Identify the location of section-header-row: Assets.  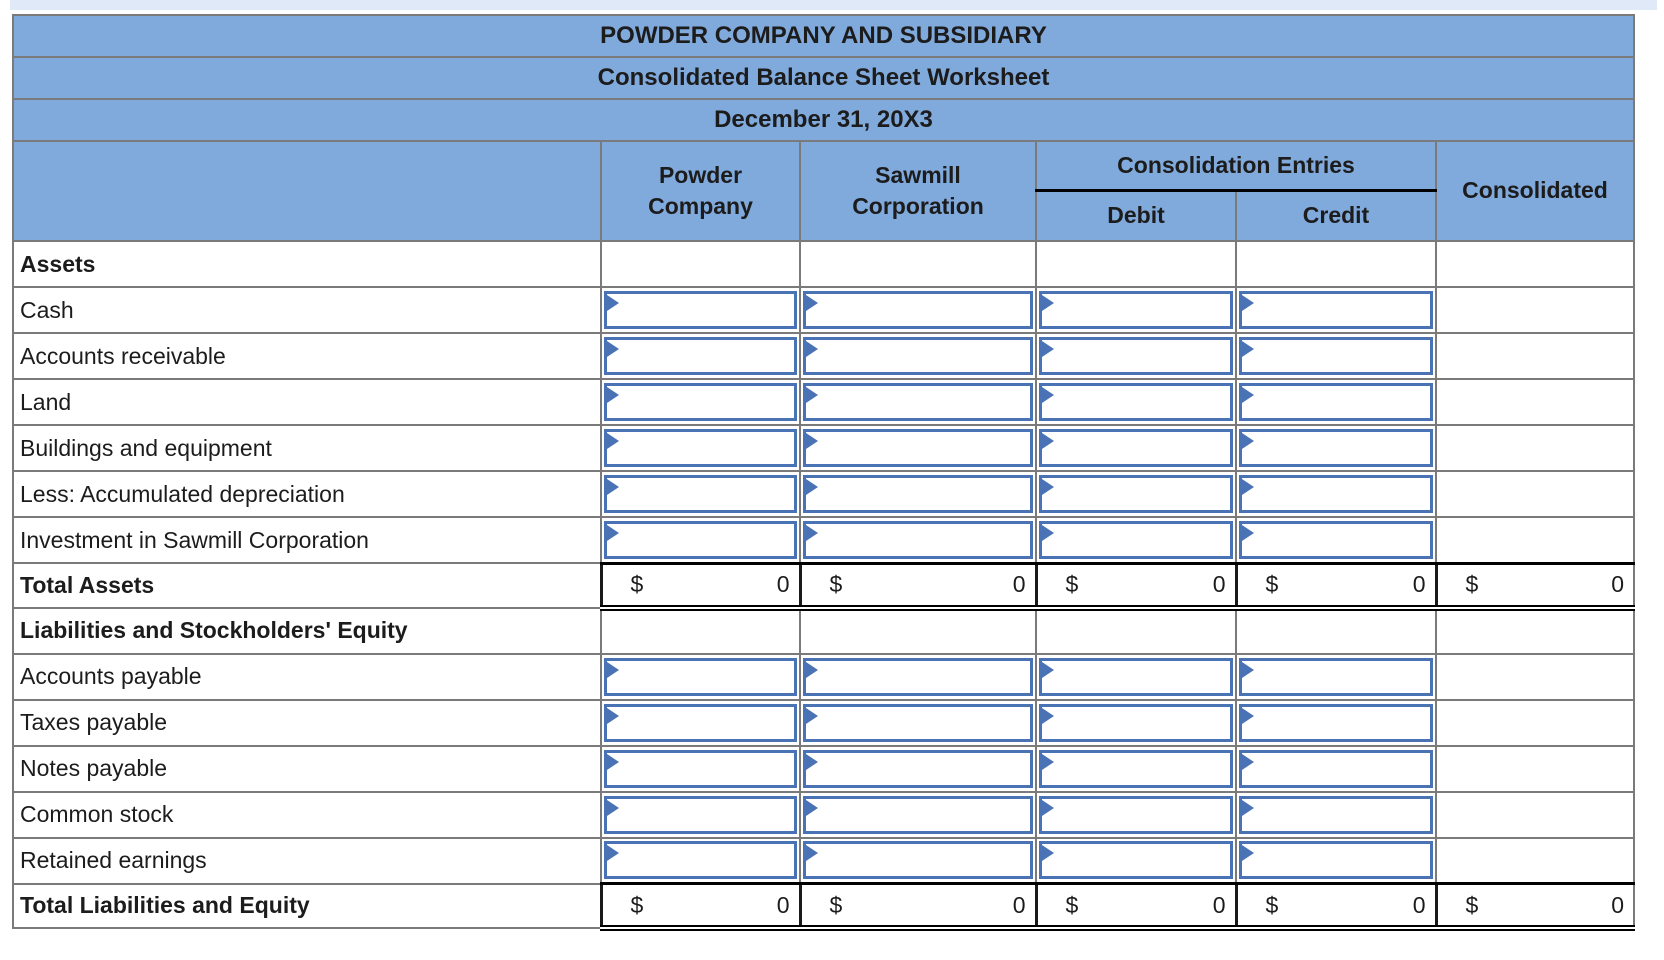
(823, 264).